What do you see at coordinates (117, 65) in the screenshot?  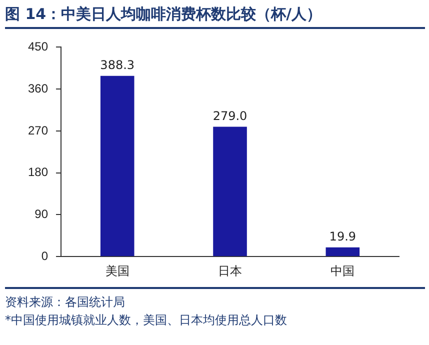 I see `data-label: 388.3` at bounding box center [117, 65].